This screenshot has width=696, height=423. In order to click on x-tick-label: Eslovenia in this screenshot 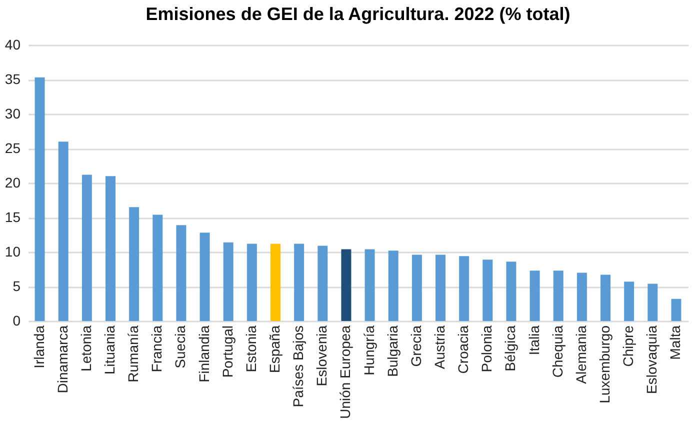, I will do `click(322, 355)`.